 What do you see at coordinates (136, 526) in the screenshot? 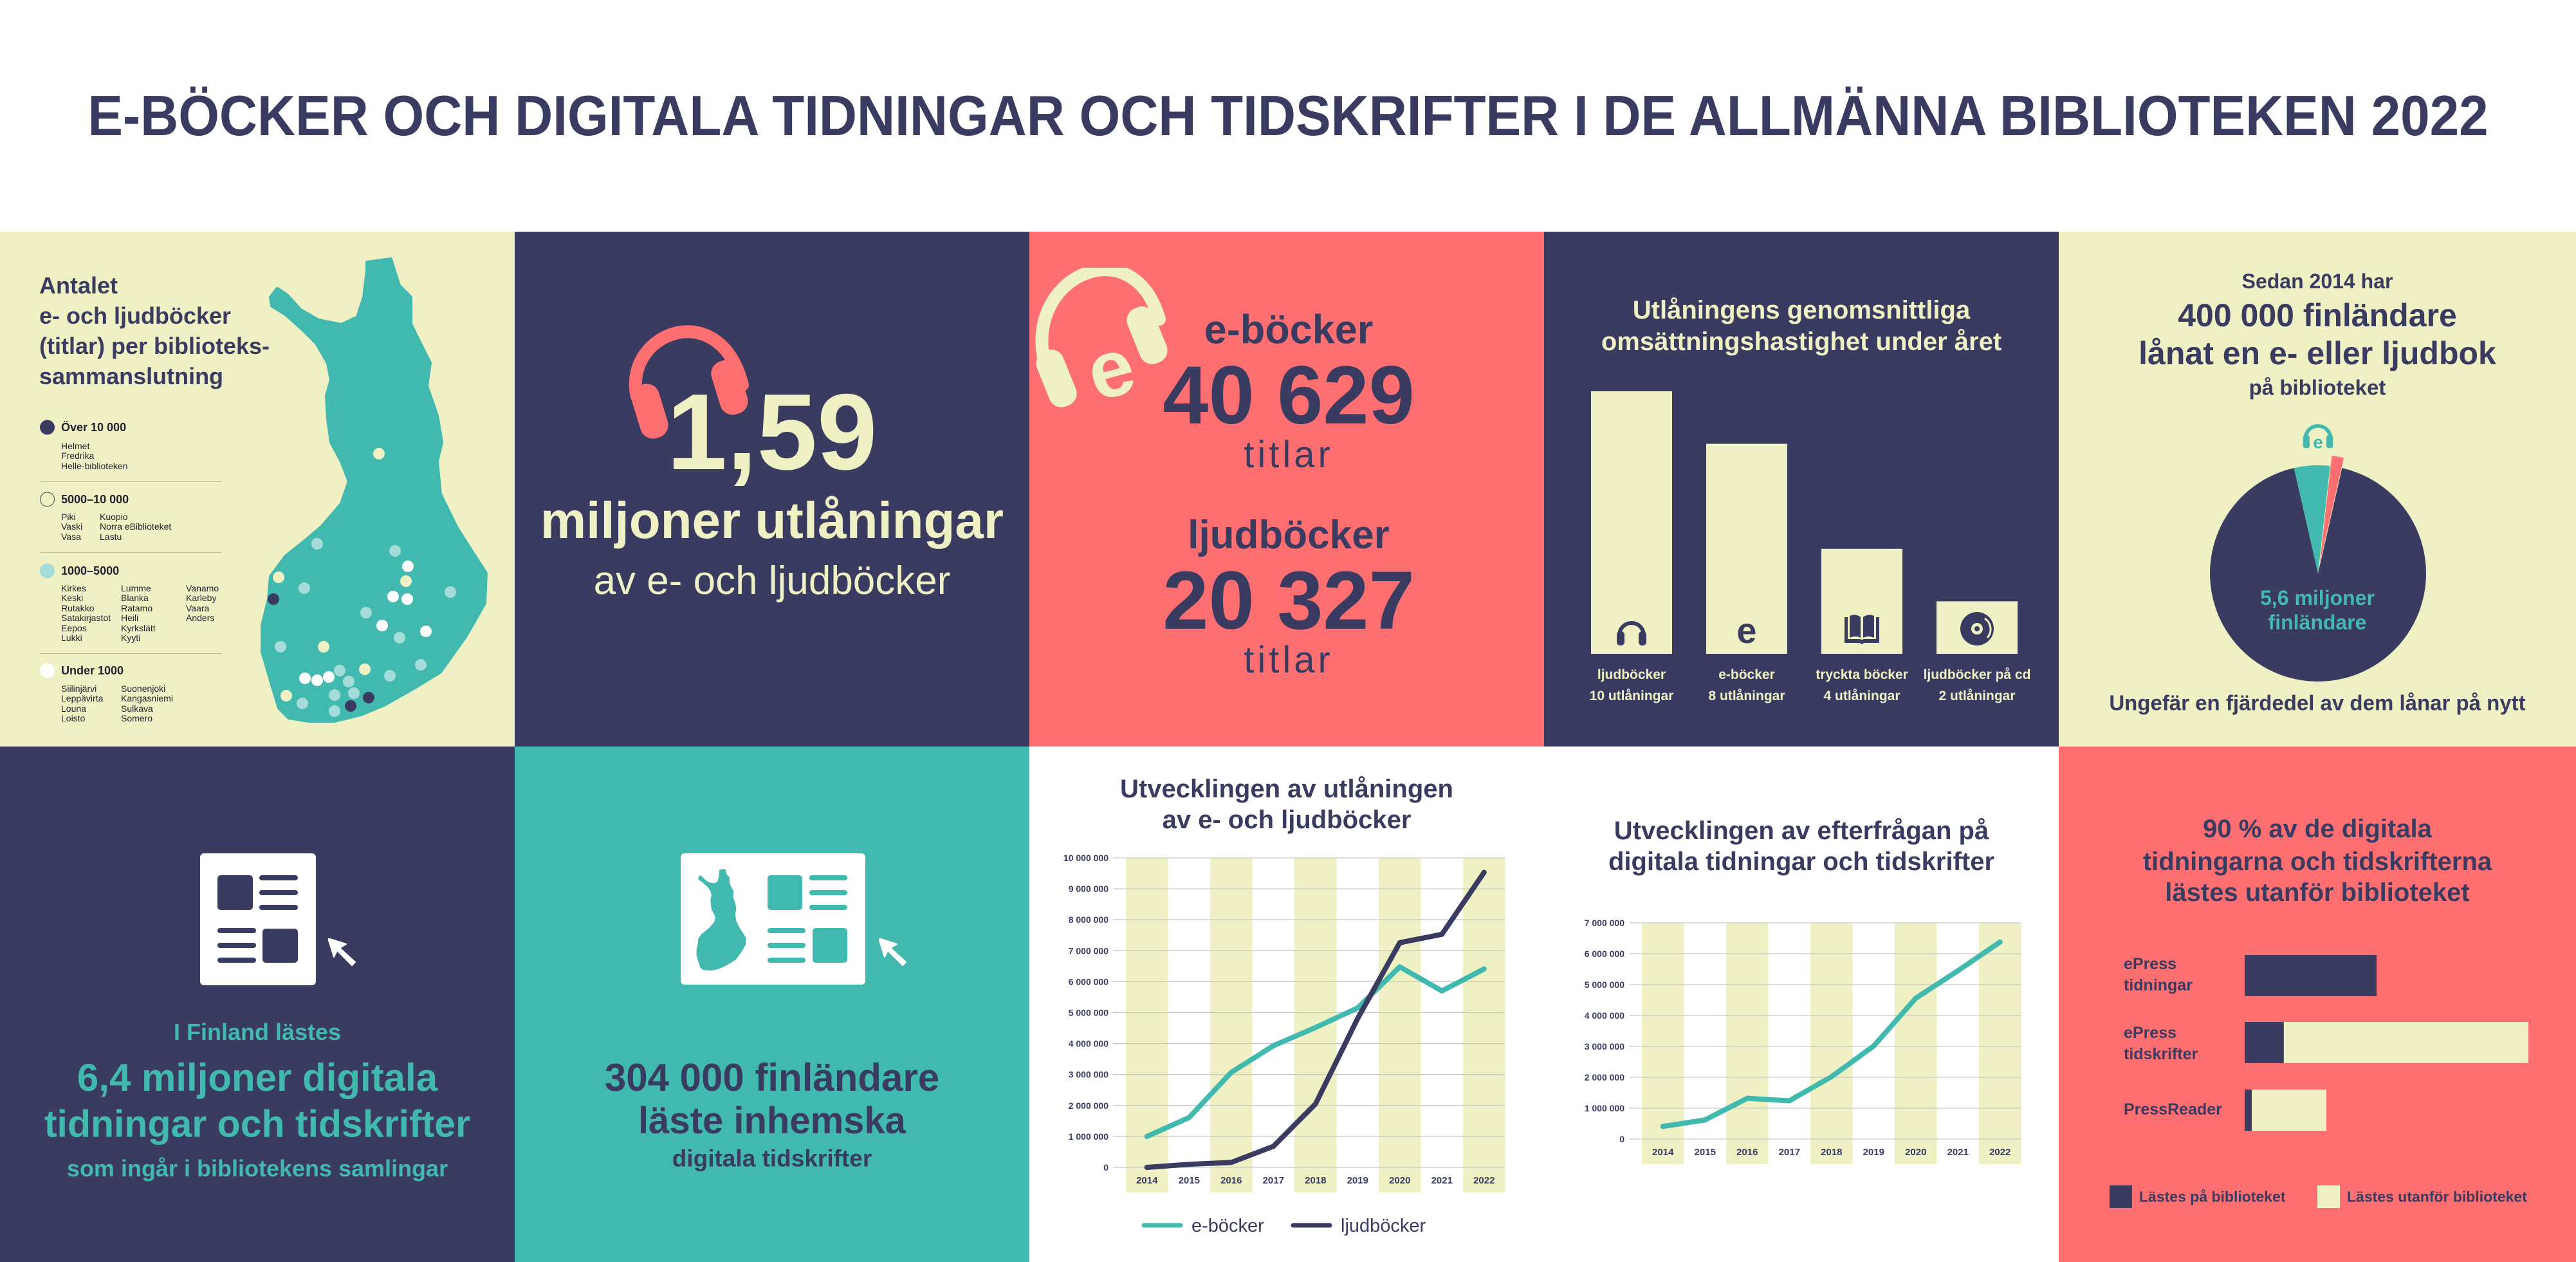
I see `library-name: Norra eBiblioteket` at bounding box center [136, 526].